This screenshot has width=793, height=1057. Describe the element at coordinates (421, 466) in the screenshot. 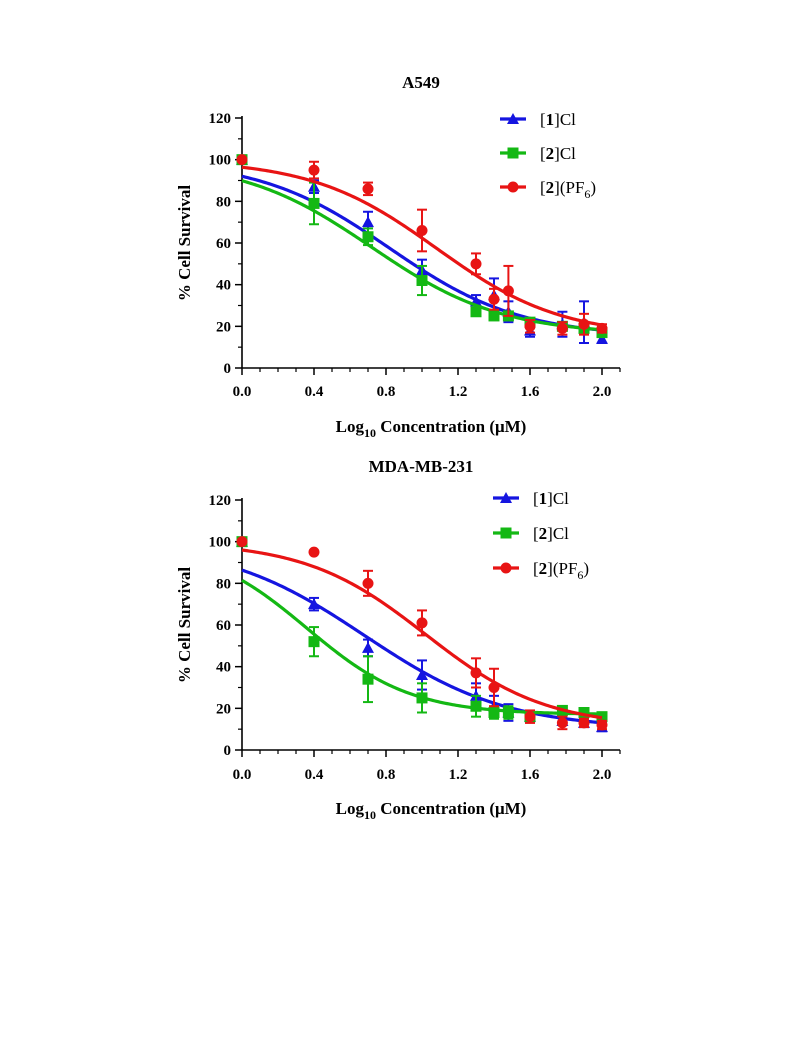

I see `chart-title: MDA-MB-231` at that location.